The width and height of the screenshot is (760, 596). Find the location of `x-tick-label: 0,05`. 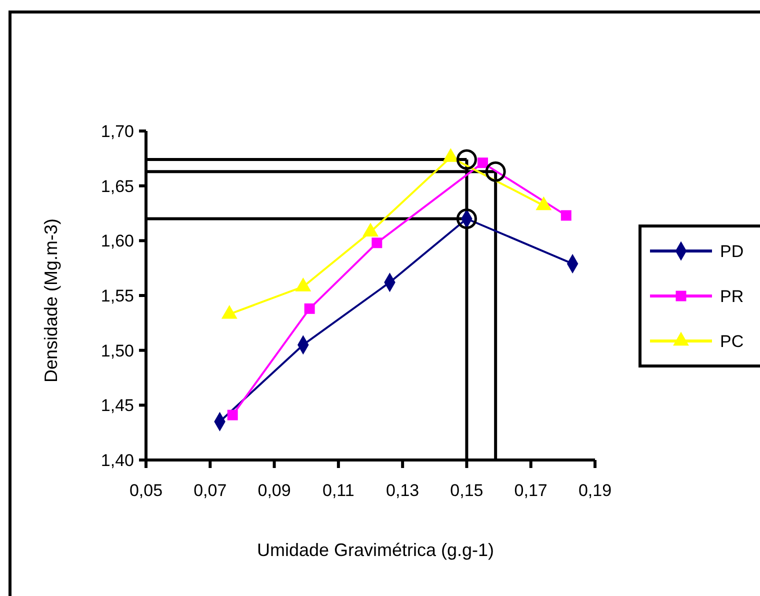

x-tick-label: 0,05 is located at coordinates (146, 490).